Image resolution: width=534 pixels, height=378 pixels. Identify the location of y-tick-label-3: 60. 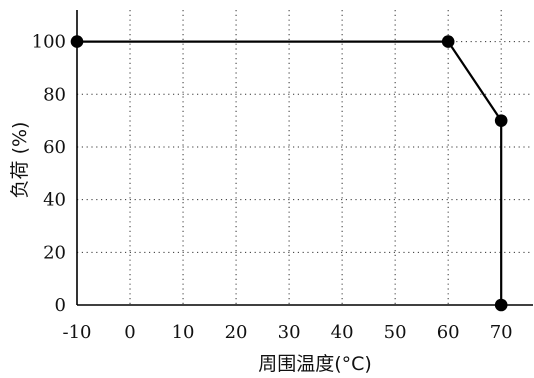
(54, 147).